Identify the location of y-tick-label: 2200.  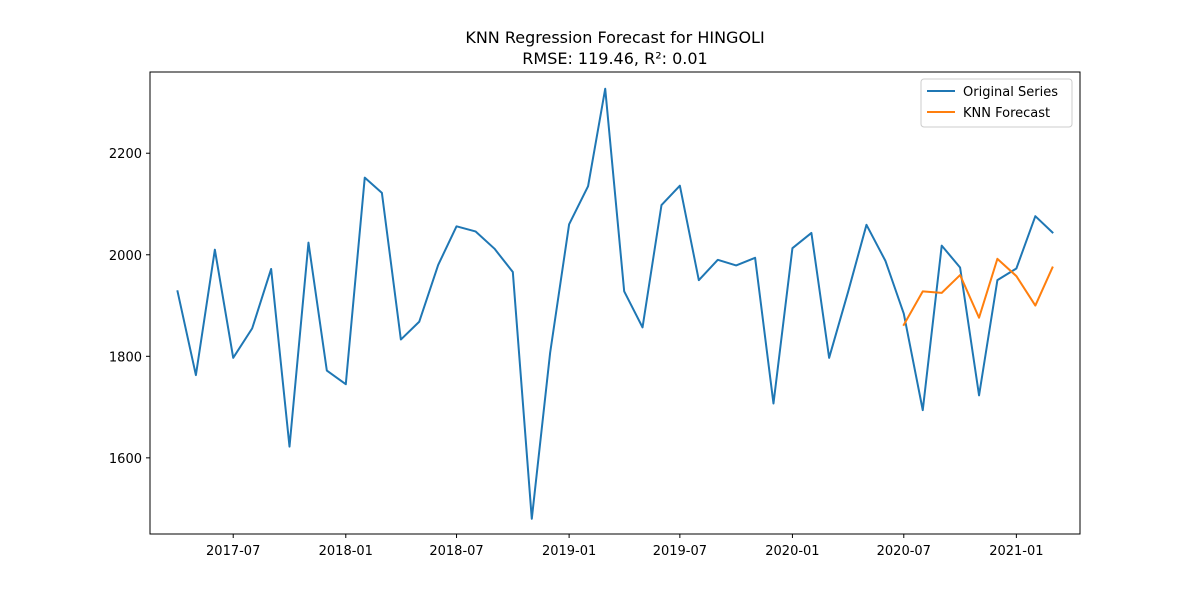
(125, 154).